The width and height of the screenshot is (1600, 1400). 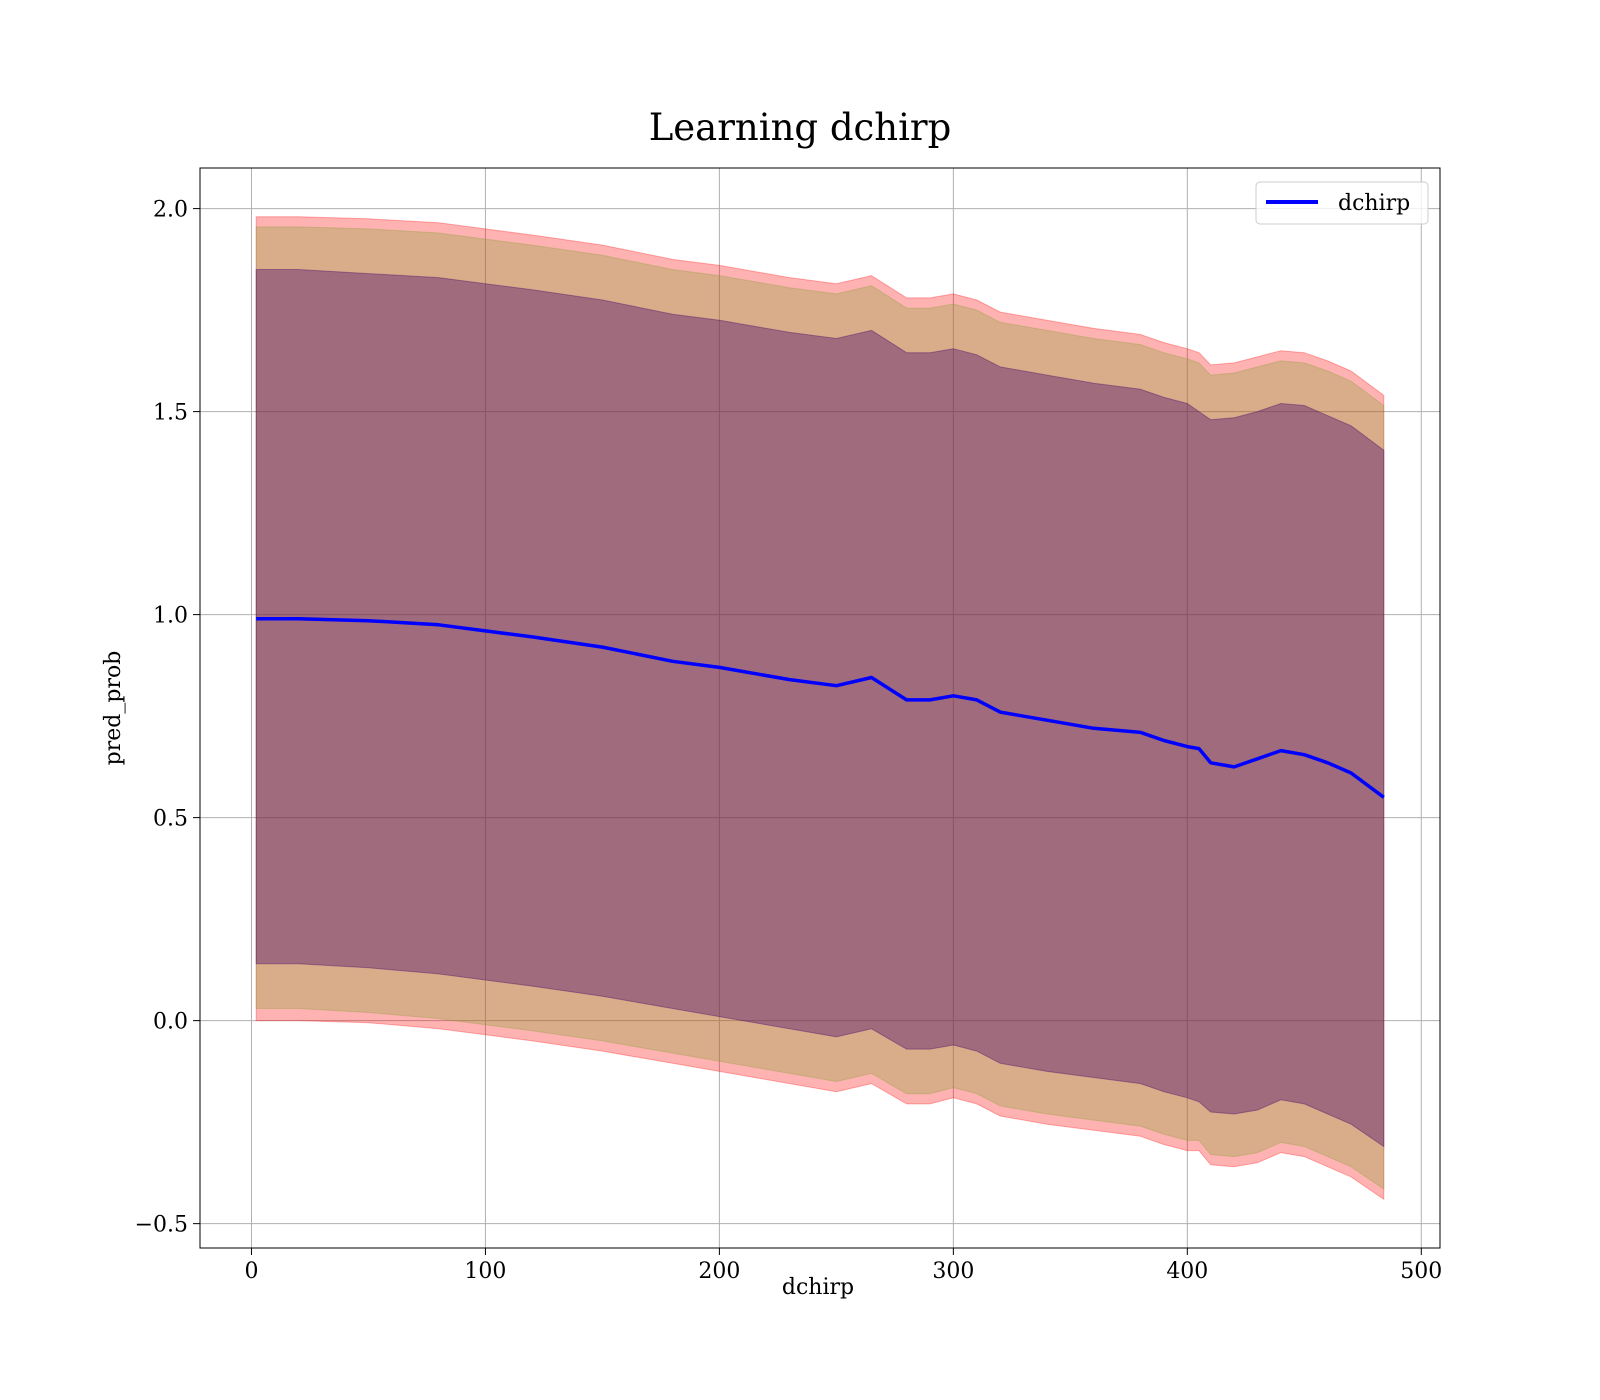 What do you see at coordinates (800, 127) in the screenshot?
I see `chart-title: Learning dchirp` at bounding box center [800, 127].